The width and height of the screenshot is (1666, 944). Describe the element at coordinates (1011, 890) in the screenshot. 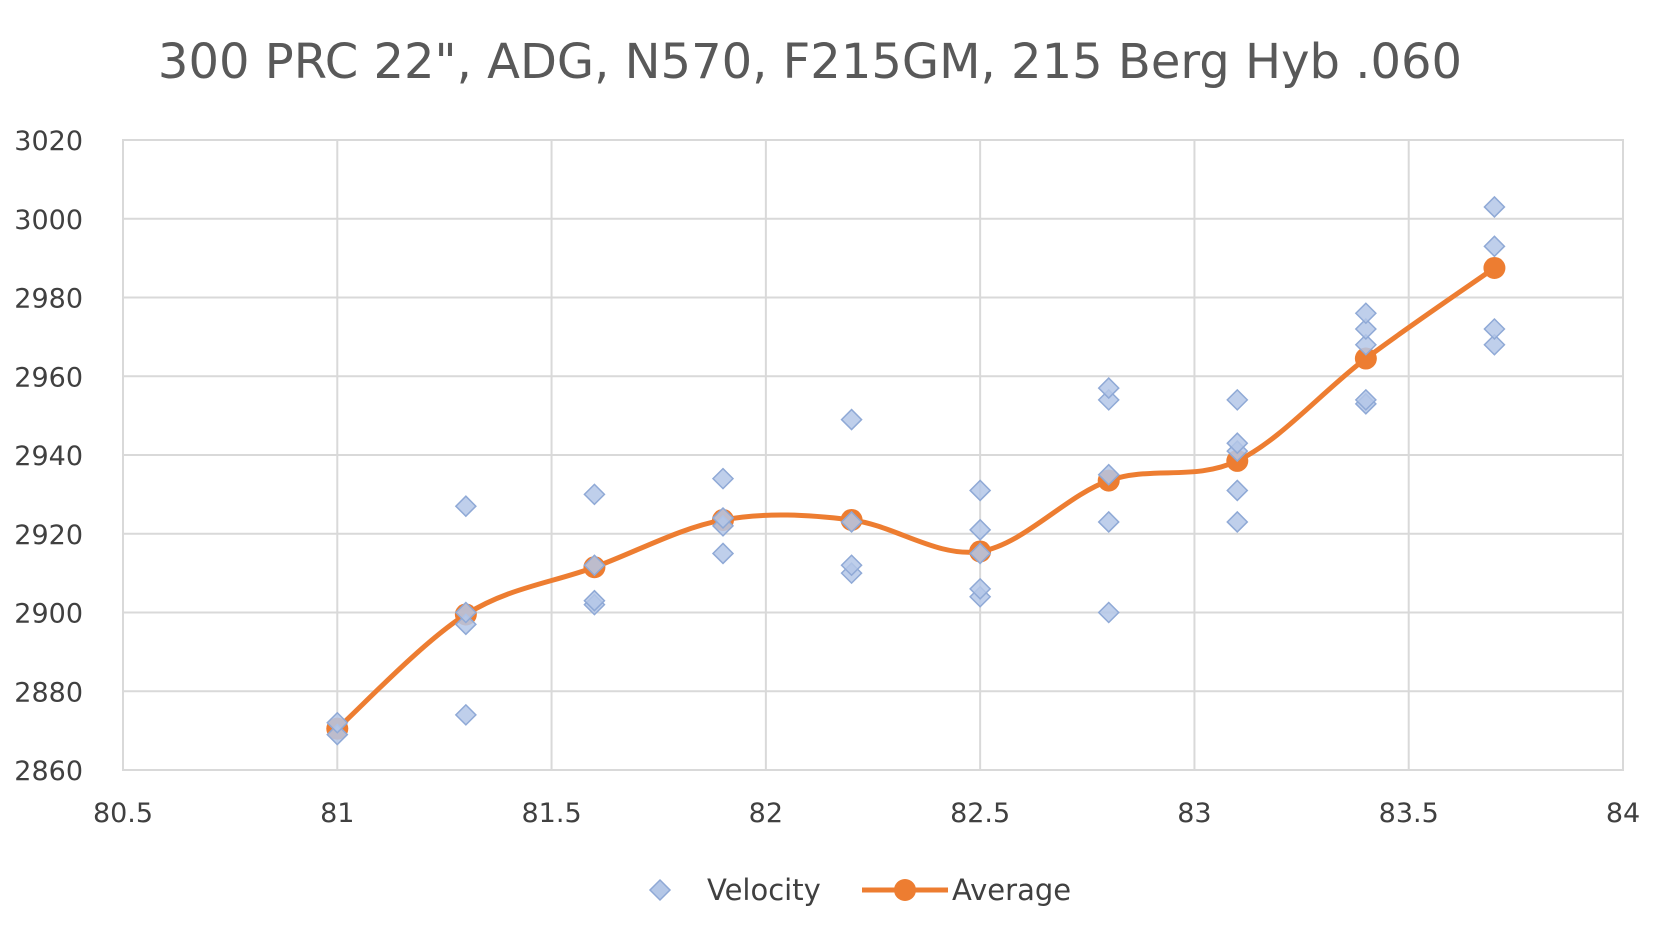

I see `legend-average-label: Average` at that location.